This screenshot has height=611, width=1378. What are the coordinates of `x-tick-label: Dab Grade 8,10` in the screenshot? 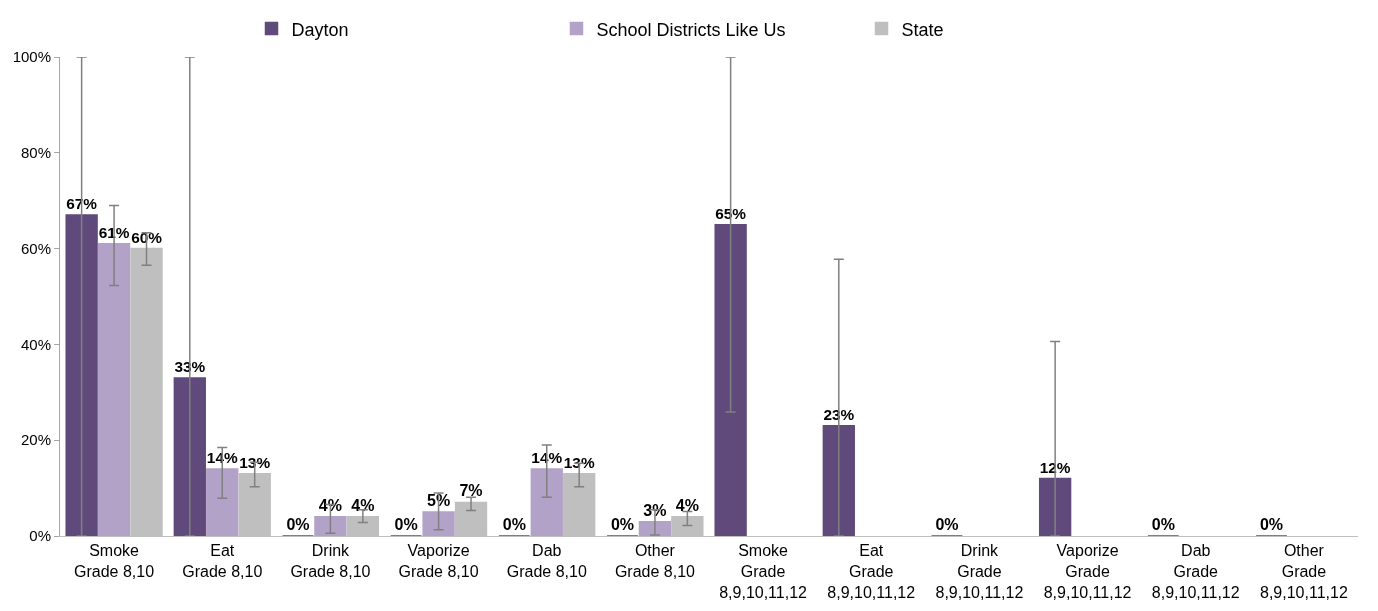 It's located at (546, 561).